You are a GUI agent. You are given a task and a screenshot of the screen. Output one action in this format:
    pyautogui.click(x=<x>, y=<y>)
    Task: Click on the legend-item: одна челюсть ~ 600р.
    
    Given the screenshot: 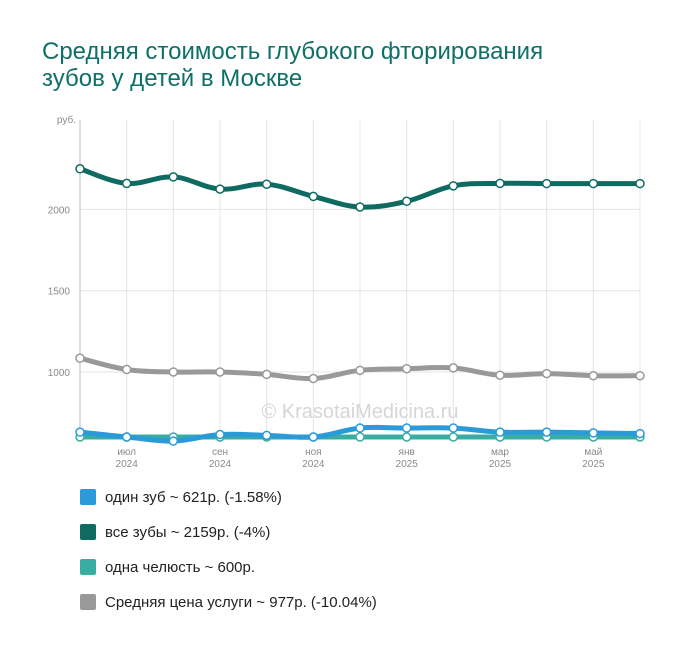 What is the action you would take?
    pyautogui.click(x=228, y=567)
    